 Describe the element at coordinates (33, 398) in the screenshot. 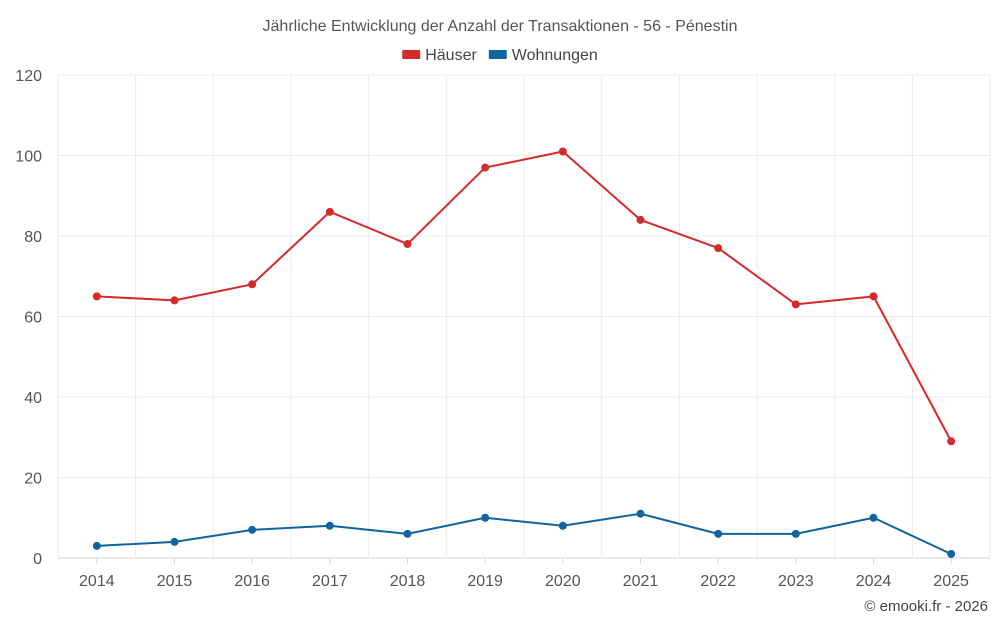

I see `y-tick-label: 40` at that location.